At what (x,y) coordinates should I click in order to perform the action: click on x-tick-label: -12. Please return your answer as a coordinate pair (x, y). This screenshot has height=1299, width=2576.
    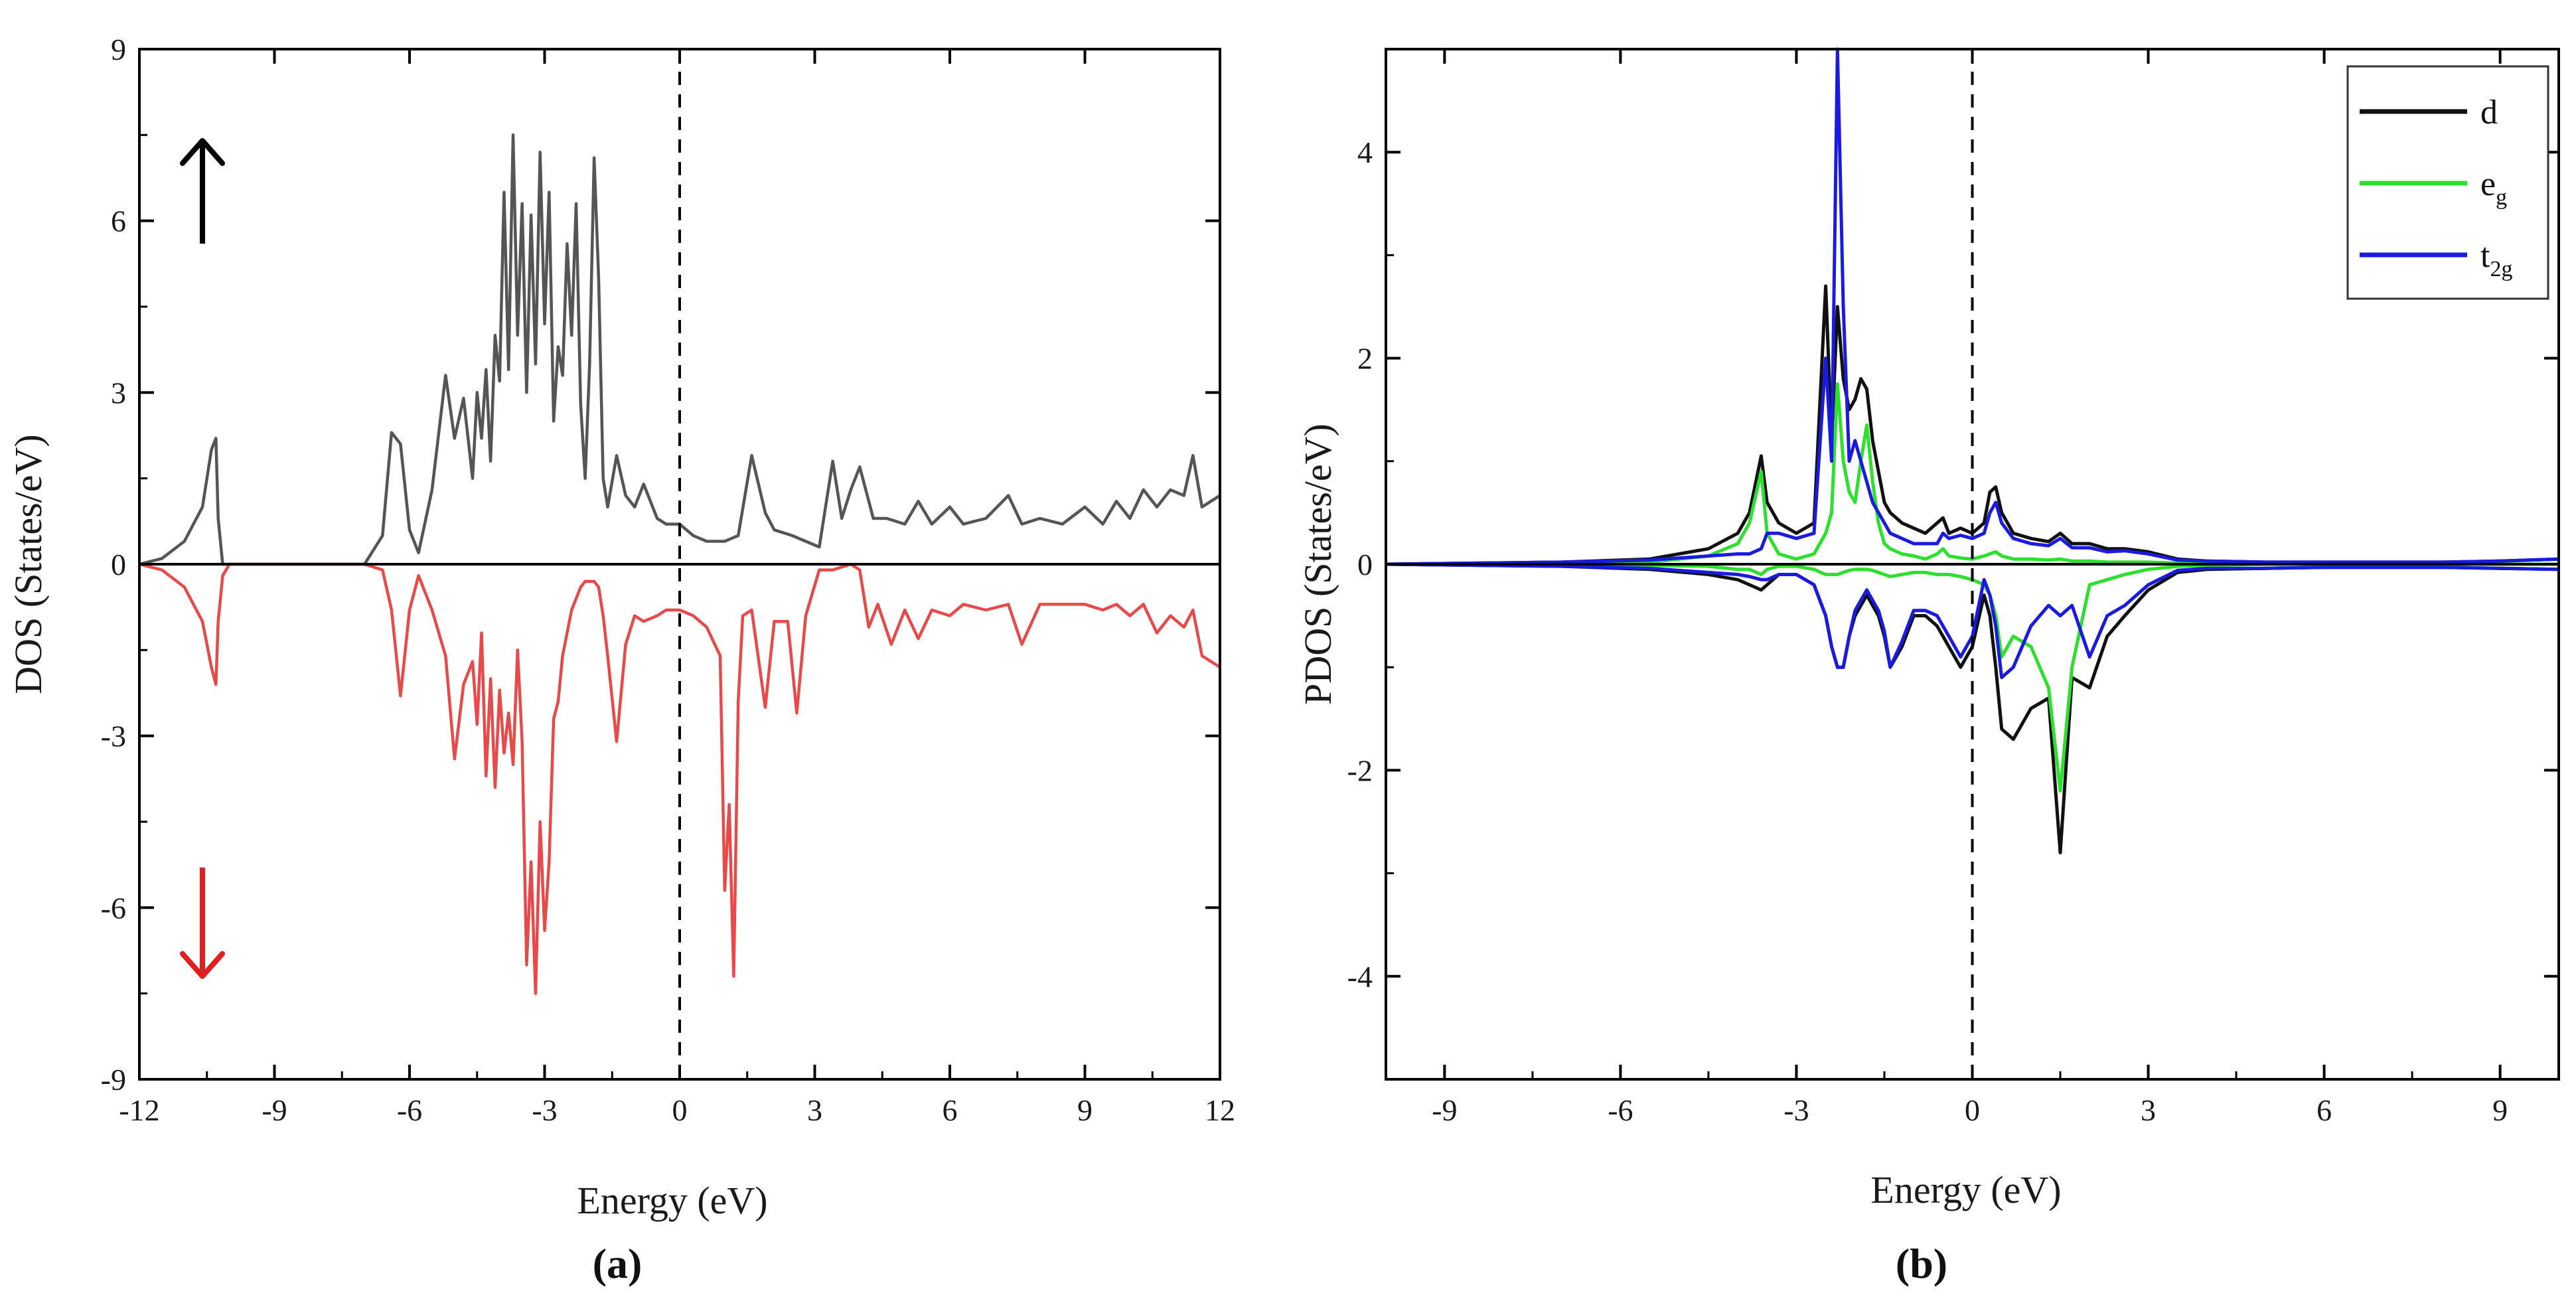
    Looking at the image, I should click on (139, 1110).